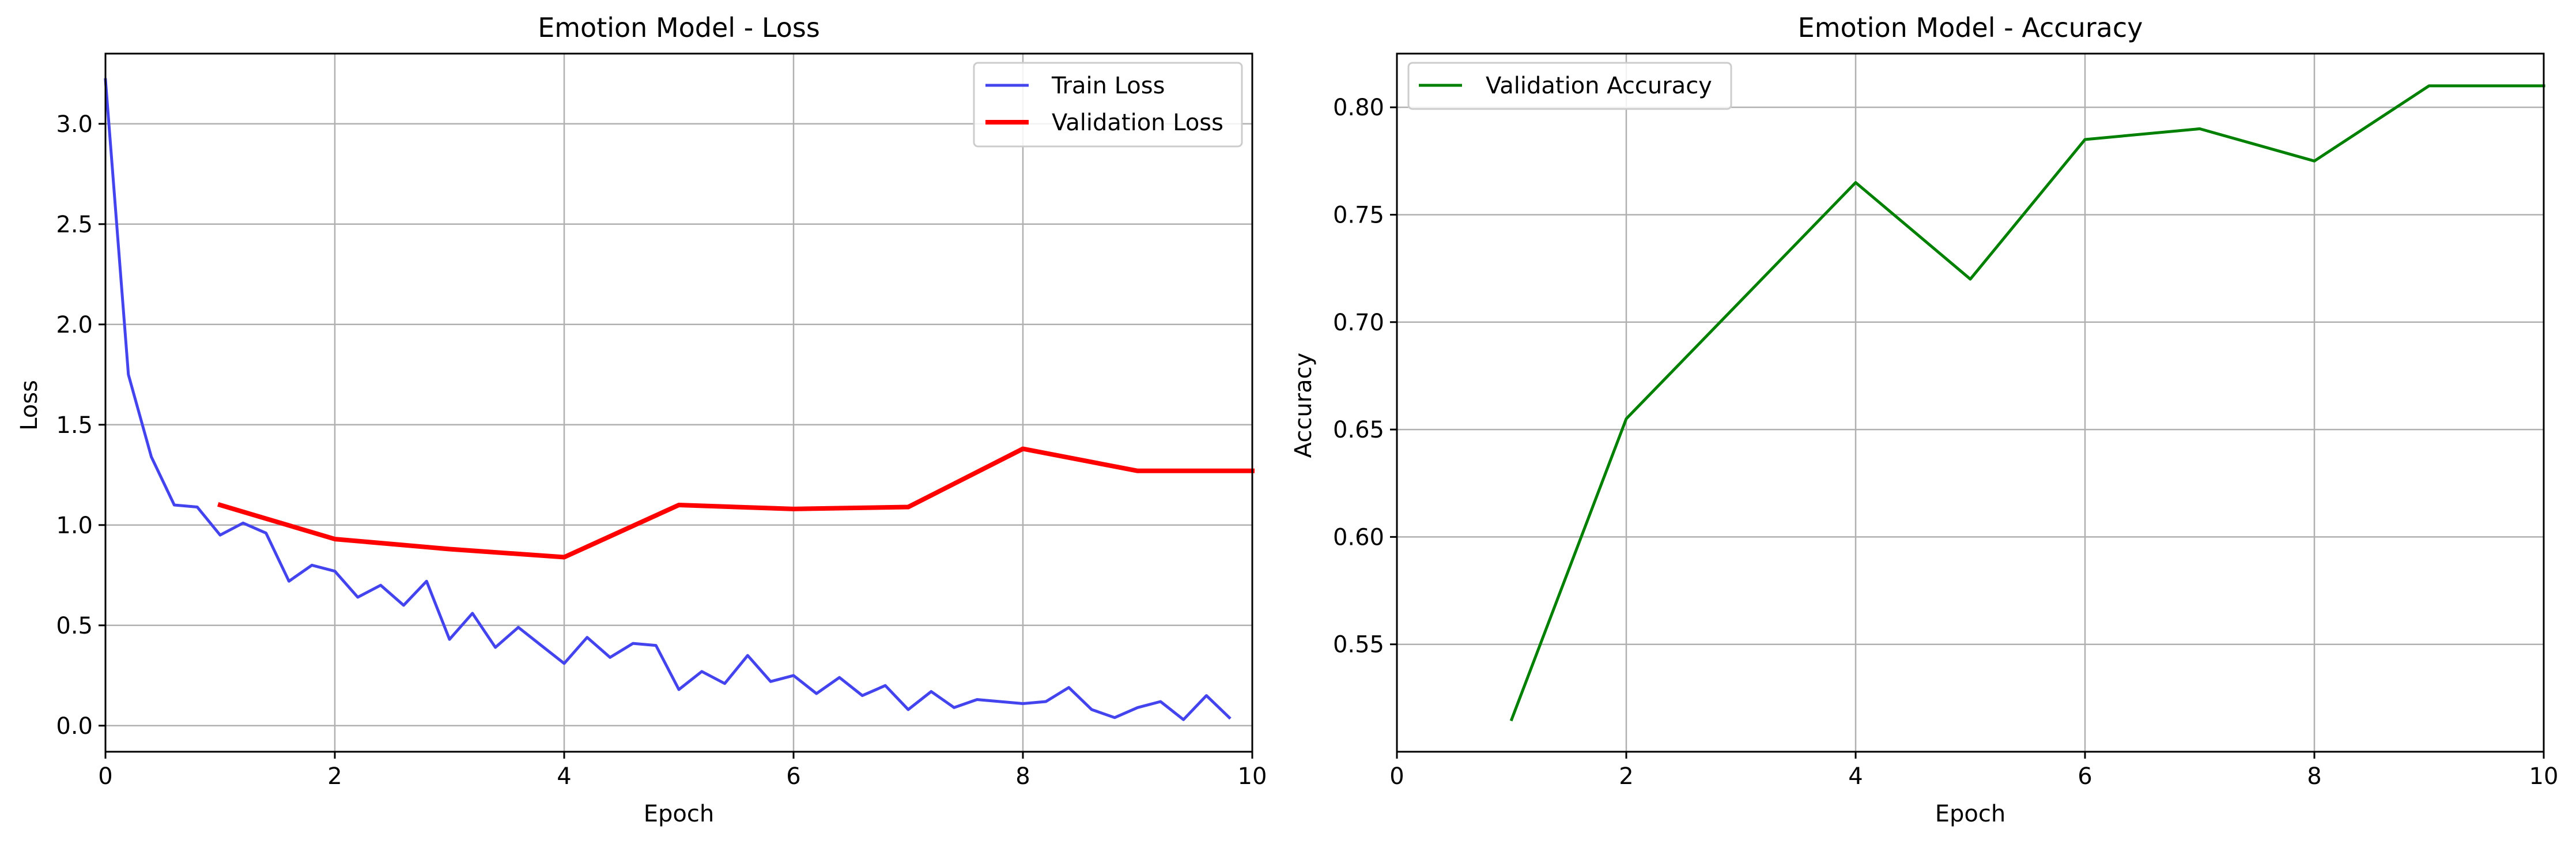  I want to click on y-tick-label: 1.0, so click(75, 525).